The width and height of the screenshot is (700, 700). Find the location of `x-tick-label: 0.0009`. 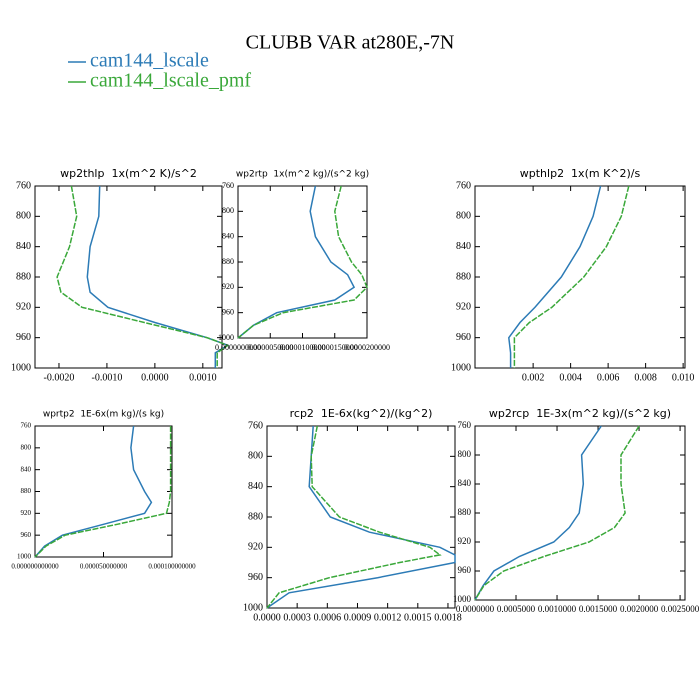

x-tick-label: 0.0009 is located at coordinates (358, 617).